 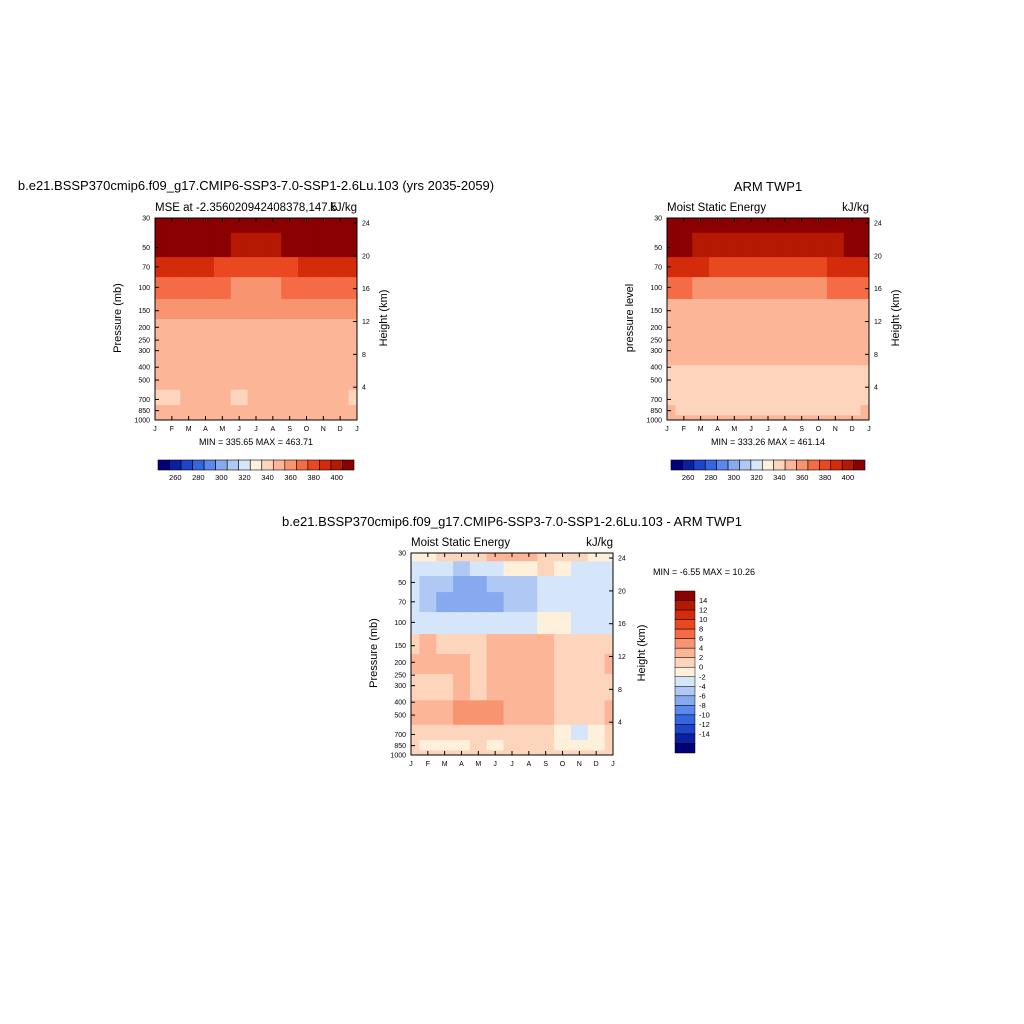 What do you see at coordinates (684, 429) in the screenshot?
I see `x-tick-label: F` at bounding box center [684, 429].